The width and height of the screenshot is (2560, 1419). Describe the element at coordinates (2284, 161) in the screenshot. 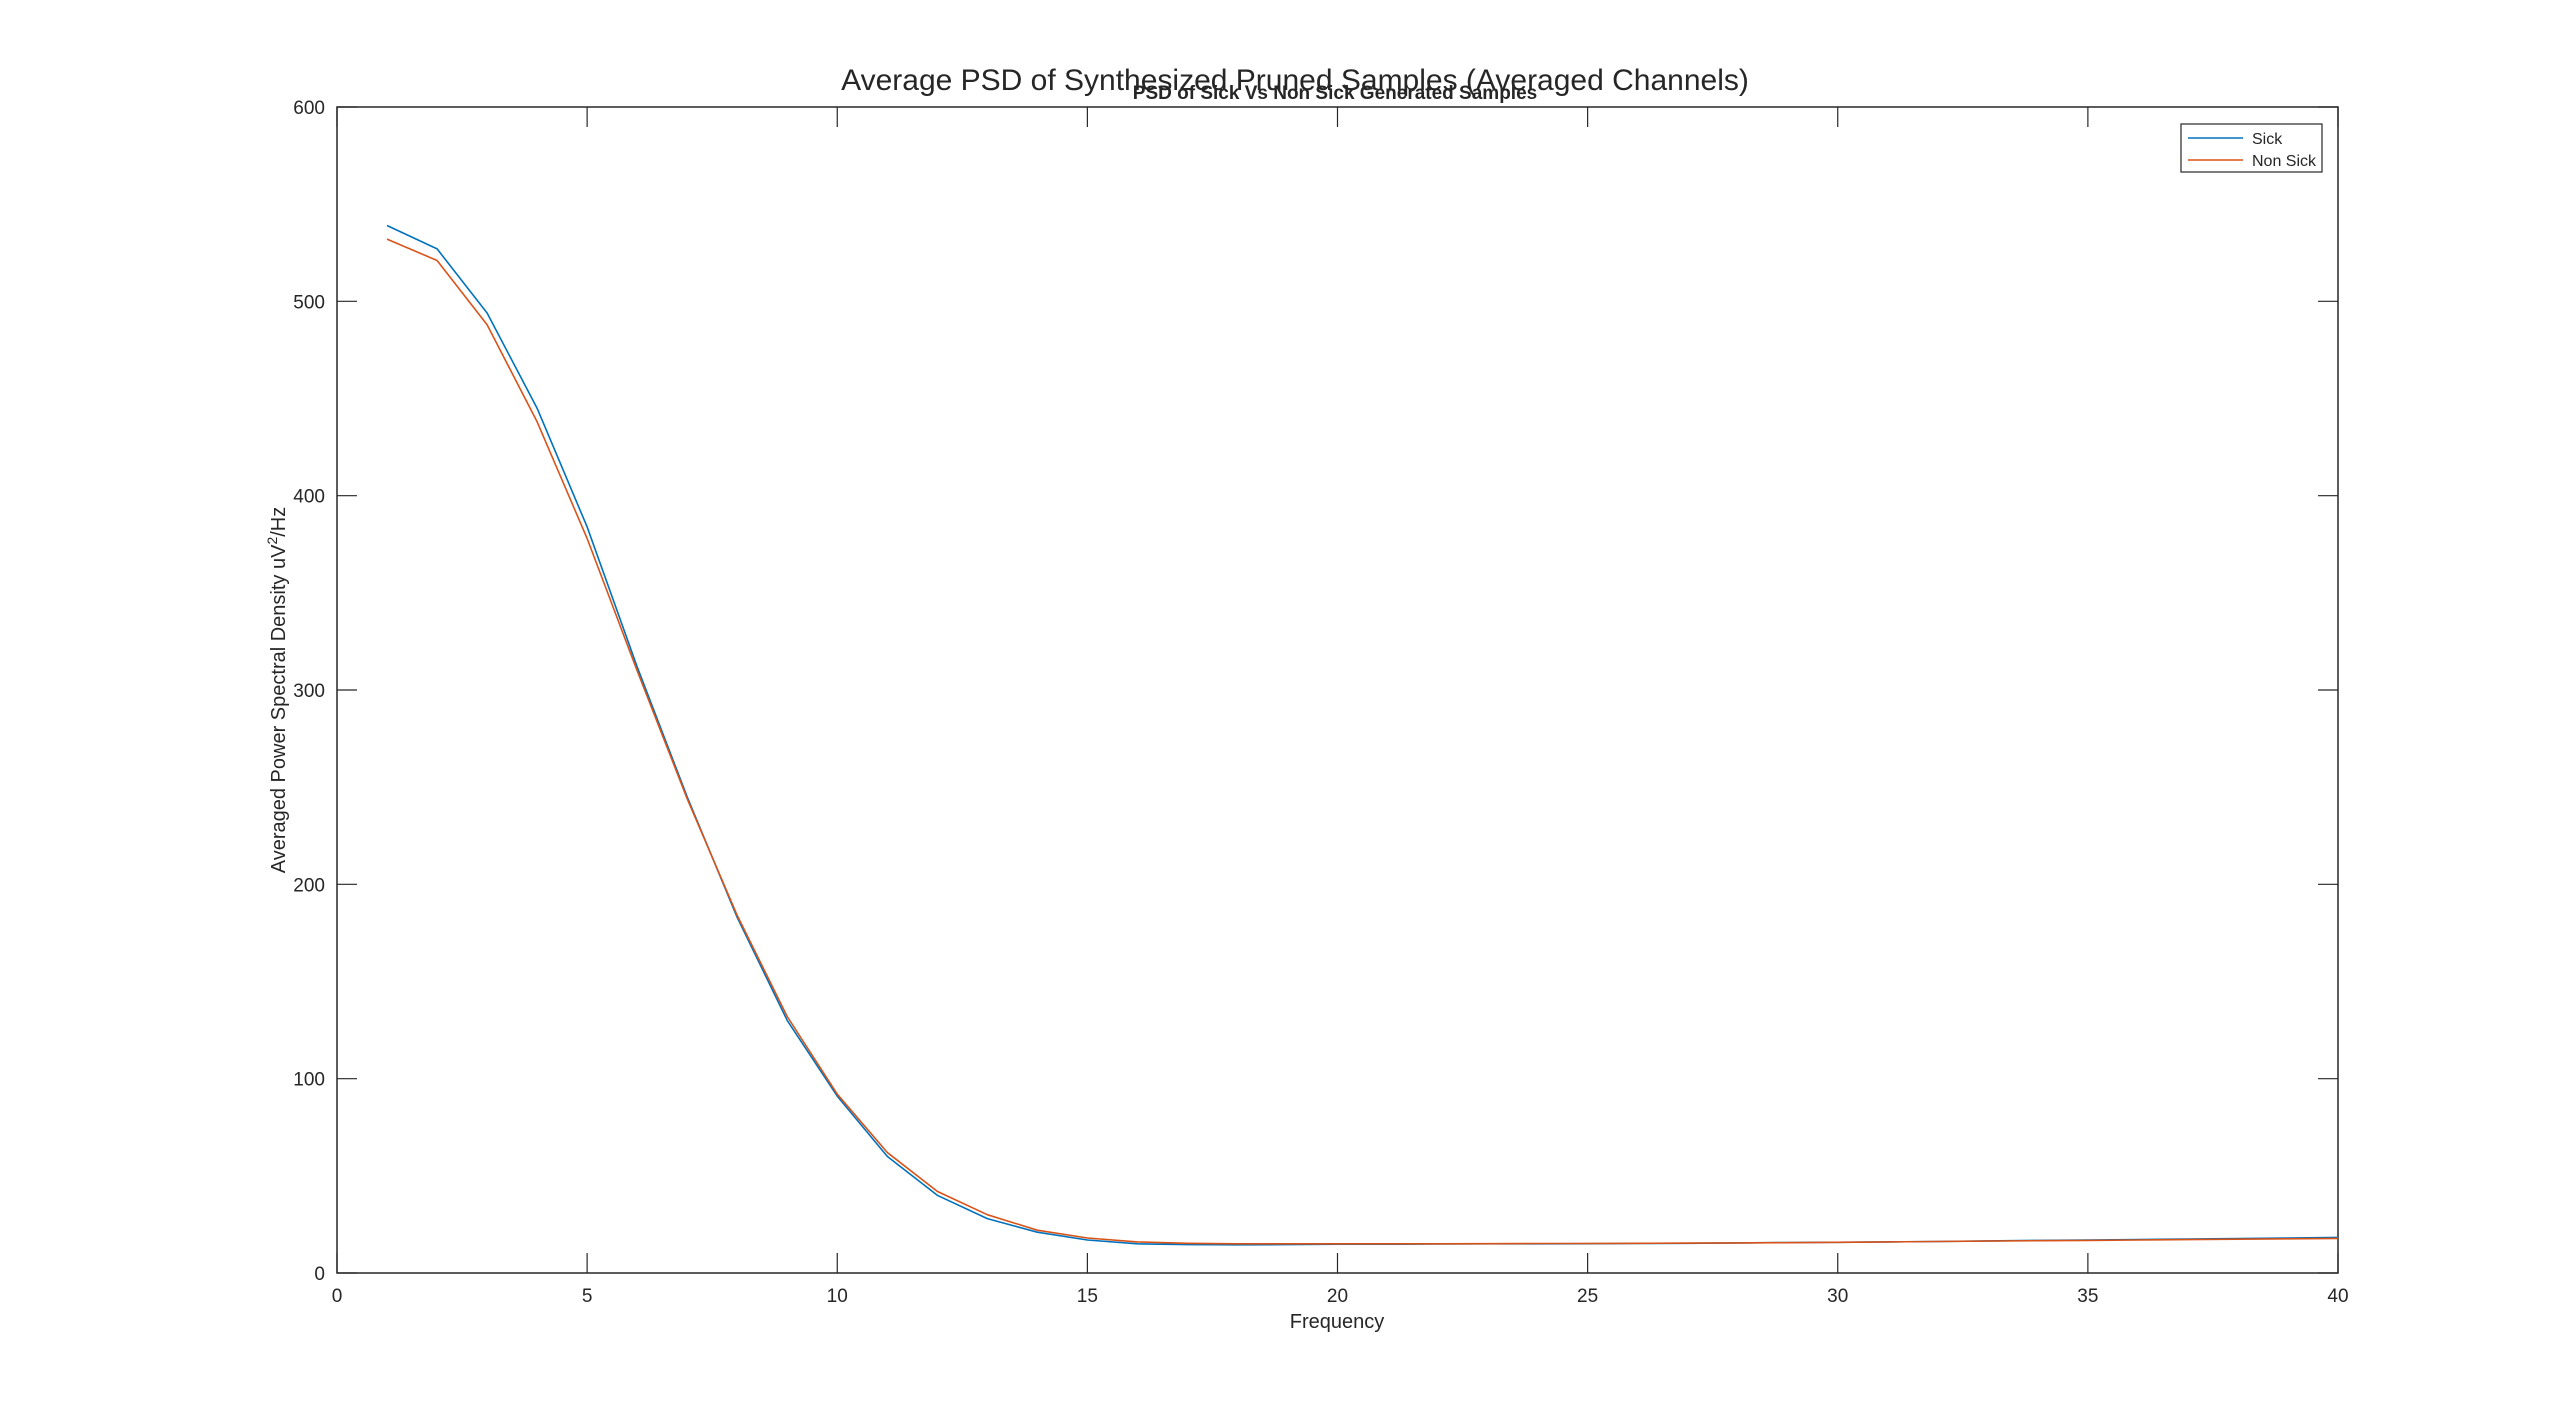

I see `legend-label-non-sick: Non Sick` at that location.